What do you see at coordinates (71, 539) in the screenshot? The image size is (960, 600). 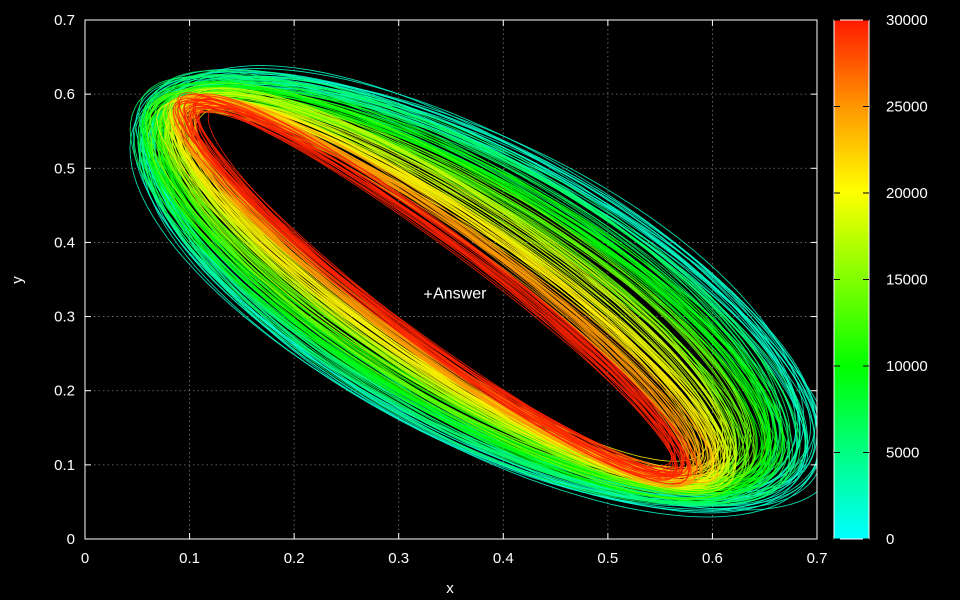 I see `y-tick-label: 0` at bounding box center [71, 539].